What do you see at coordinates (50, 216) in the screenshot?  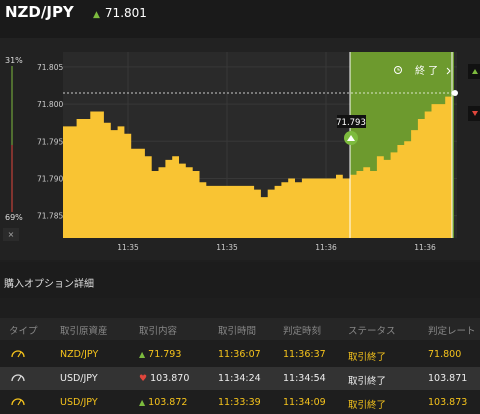 I see `y-tick-label: 71.785` at bounding box center [50, 216].